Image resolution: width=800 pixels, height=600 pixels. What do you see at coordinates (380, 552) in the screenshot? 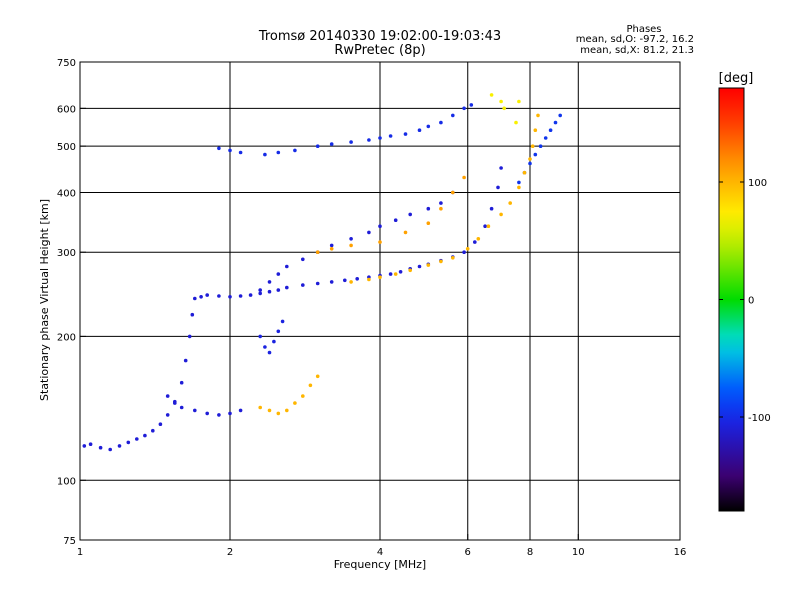
I see `x-tick-label: 4` at bounding box center [380, 552].